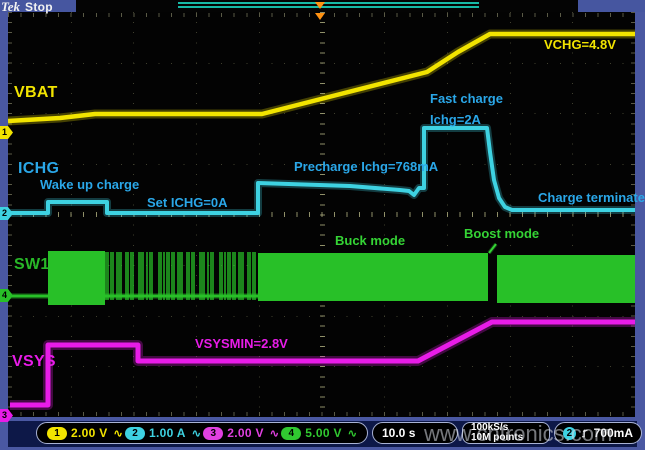  I want to click on channel-scale-readouts: 1 2.00 V ∿ 2 1.00 A ∿ 3 2.00 V ∿ 4 5.00 V ∿, so click(202, 433).